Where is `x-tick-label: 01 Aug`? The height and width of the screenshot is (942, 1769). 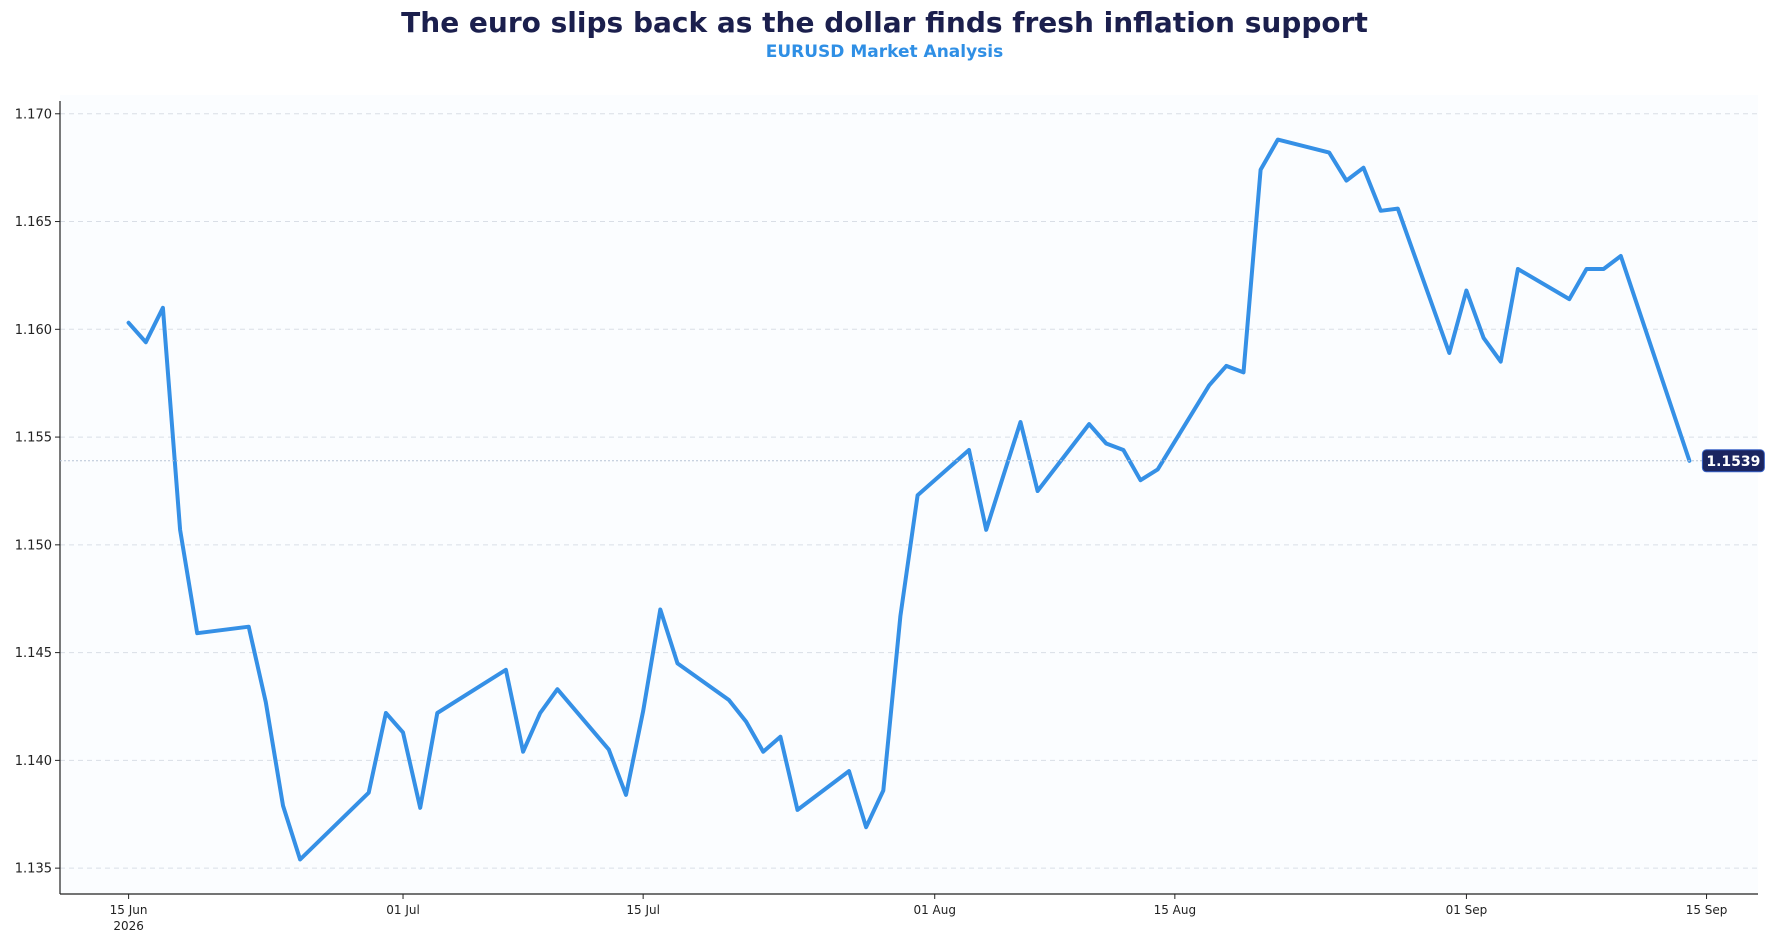 x-tick-label: 01 Aug is located at coordinates (934, 910).